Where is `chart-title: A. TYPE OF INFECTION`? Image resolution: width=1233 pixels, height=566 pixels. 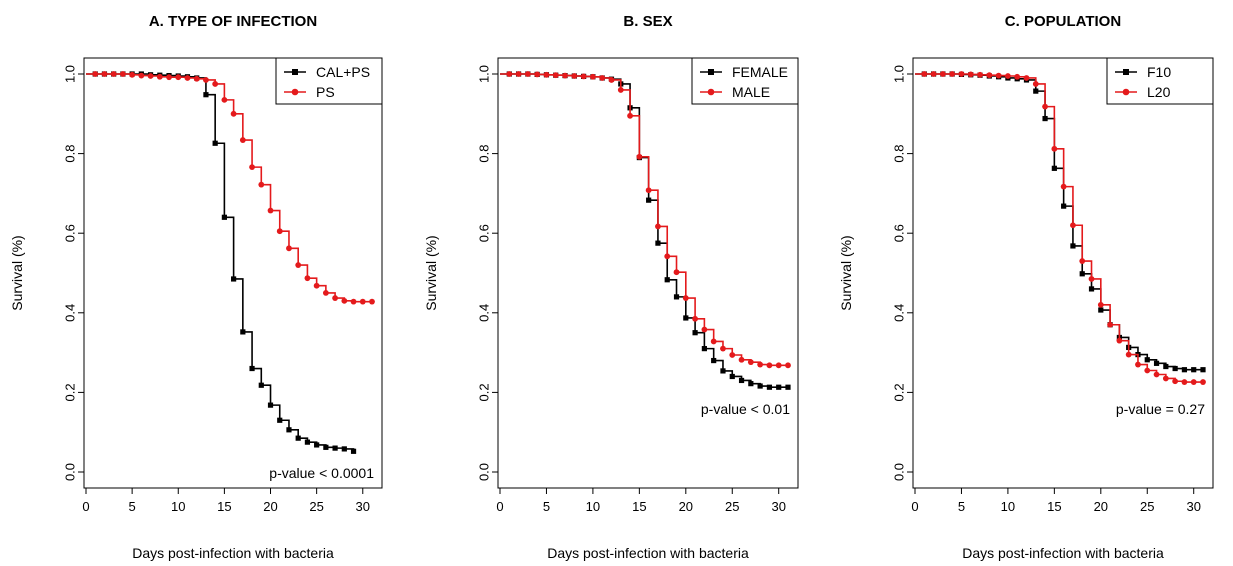 chart-title: A. TYPE OF INFECTION is located at coordinates (233, 21).